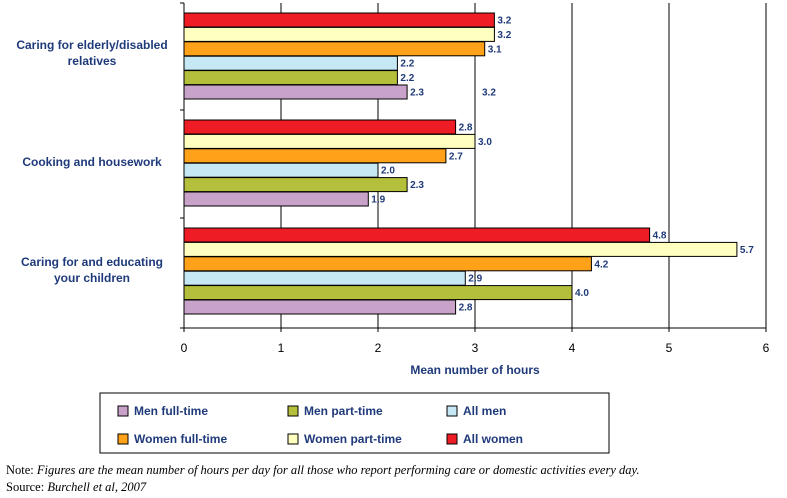 This screenshot has width=787, height=498. I want to click on legend-label-all-women: All women, so click(493, 439).